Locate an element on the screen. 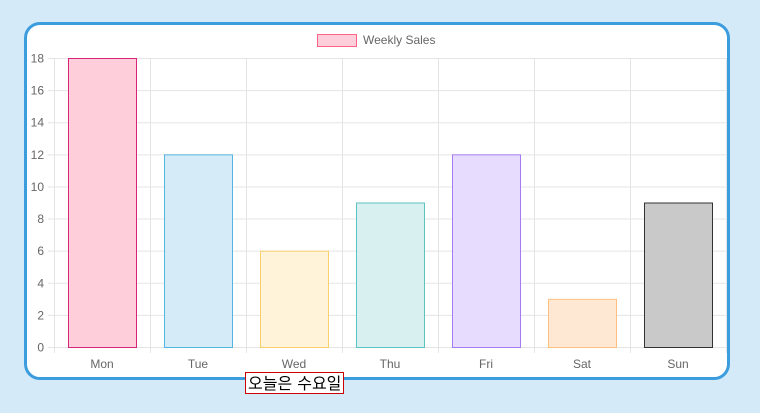 The height and width of the screenshot is (413, 760). bar-thu is located at coordinates (390, 275).